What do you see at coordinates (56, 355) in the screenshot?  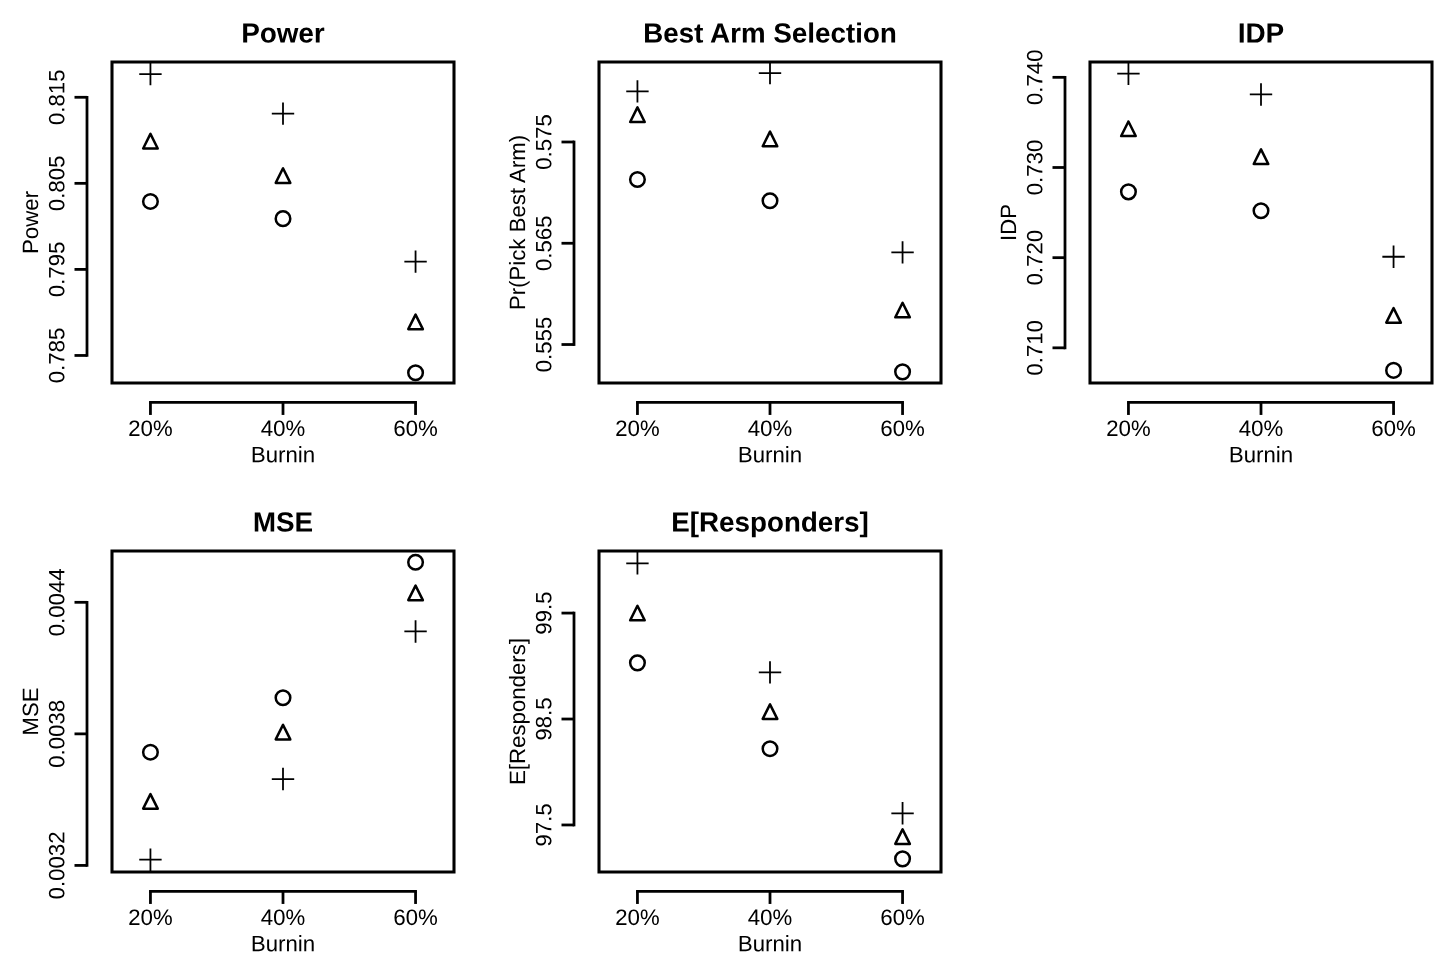 I see `y-tick-label: 0.785` at bounding box center [56, 355].